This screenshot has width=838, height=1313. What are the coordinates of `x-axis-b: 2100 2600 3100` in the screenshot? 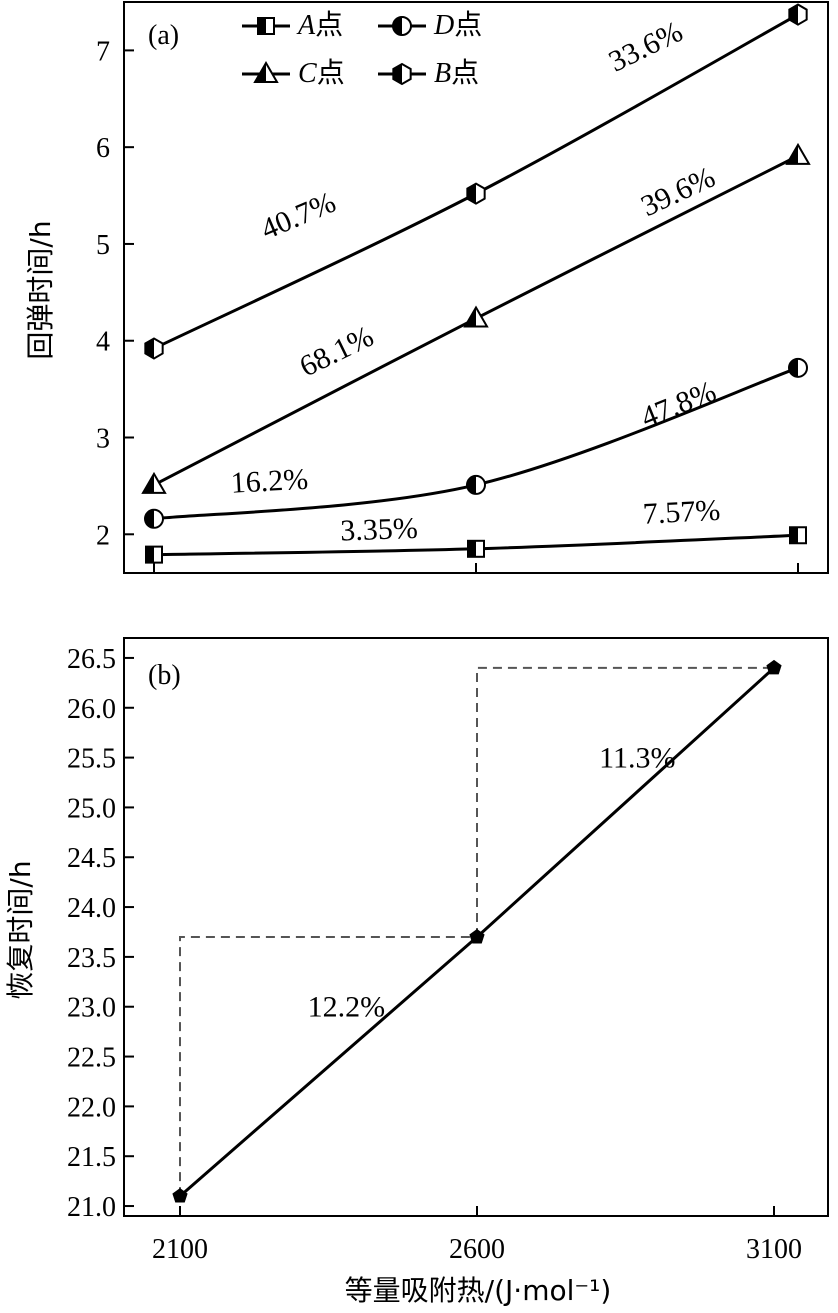 It's located at (477, 1235).